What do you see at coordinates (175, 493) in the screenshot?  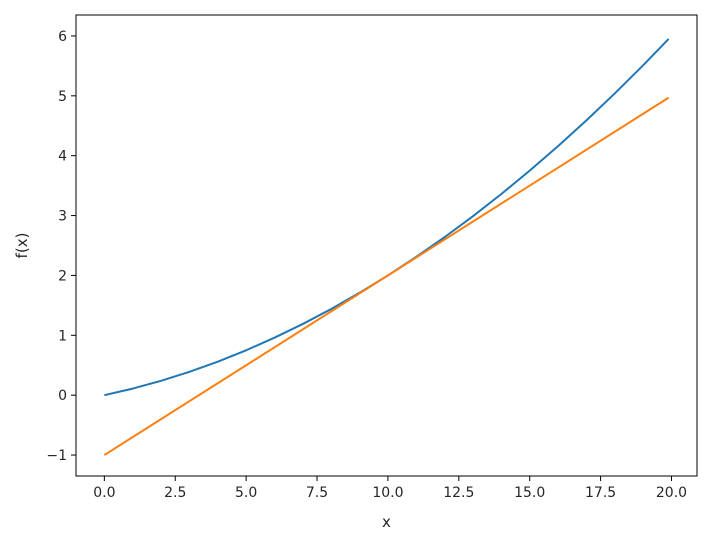 I see `x-tick-label: 2.5` at bounding box center [175, 493].